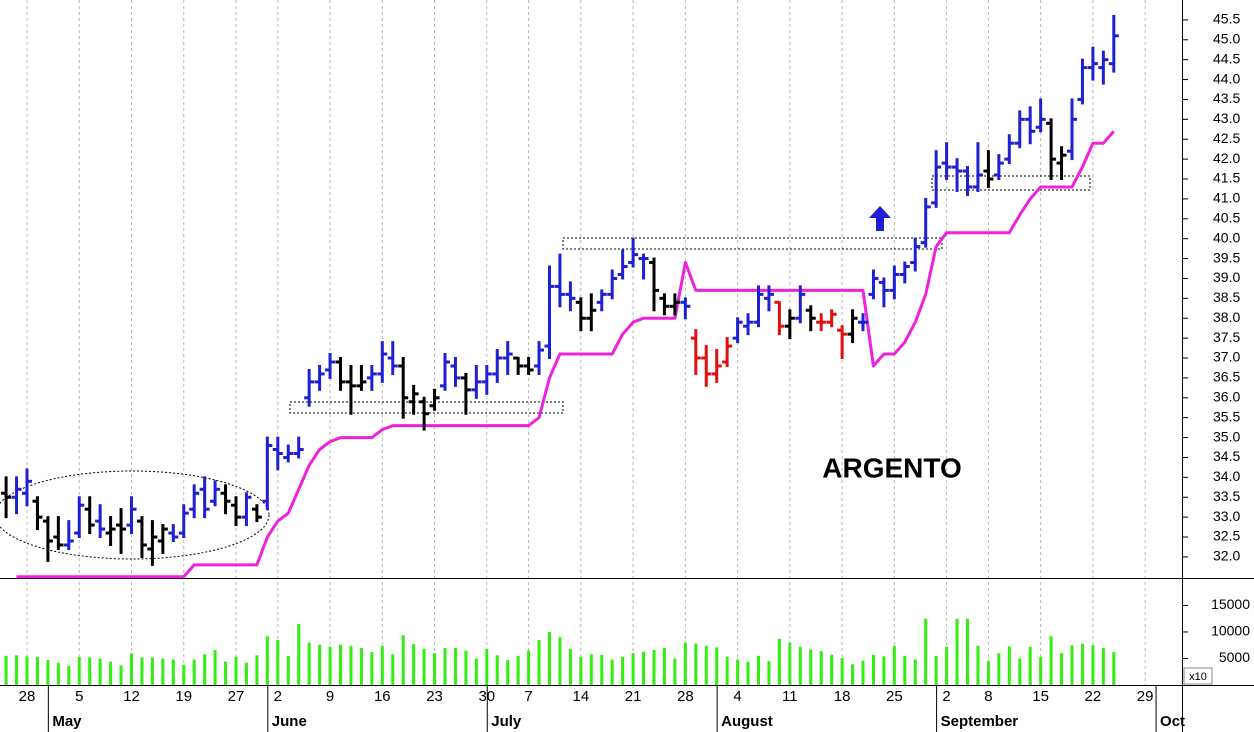  Describe the element at coordinates (1040, 696) in the screenshot. I see `x-tick-label: 15` at that location.